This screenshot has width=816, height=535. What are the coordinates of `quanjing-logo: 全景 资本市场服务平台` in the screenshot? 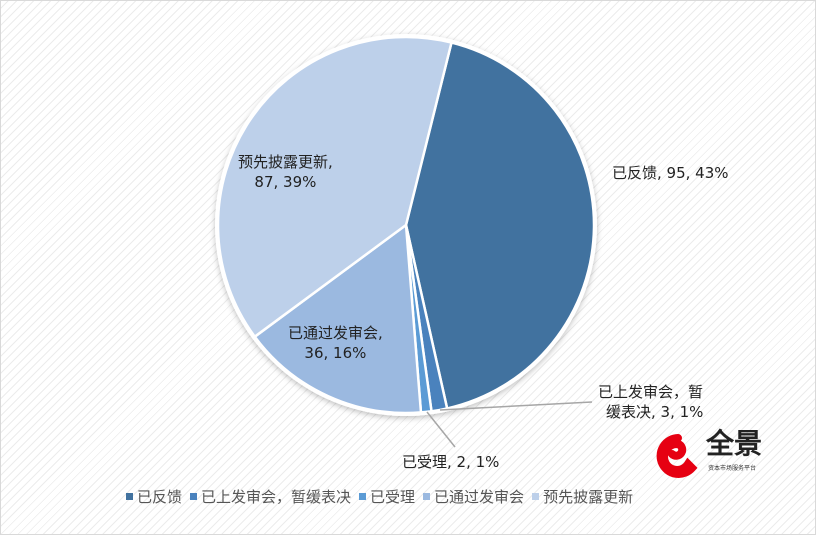 It's located at (714, 453).